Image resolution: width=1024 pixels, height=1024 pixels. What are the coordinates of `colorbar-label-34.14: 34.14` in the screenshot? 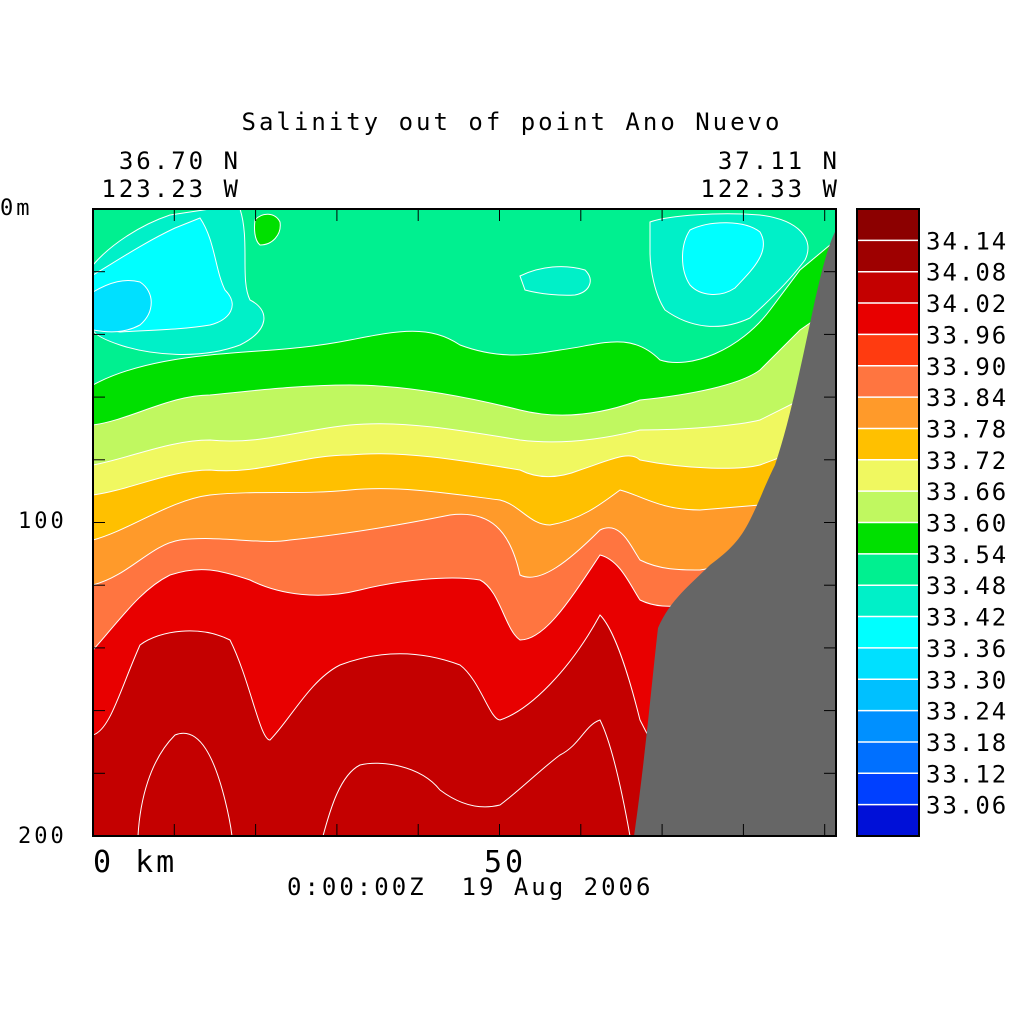 It's located at (967, 241).